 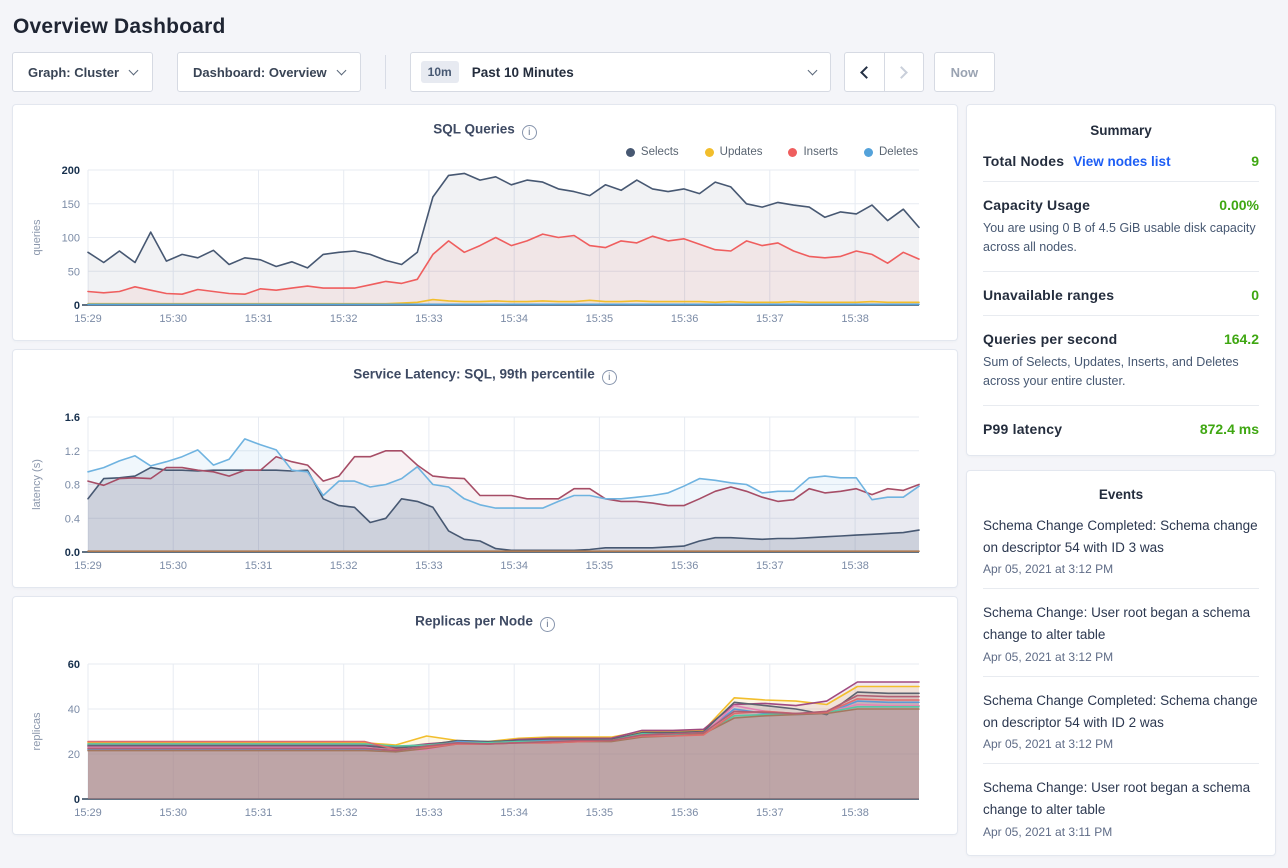 I want to click on page-title: Overview Dashboard, so click(x=119, y=26).